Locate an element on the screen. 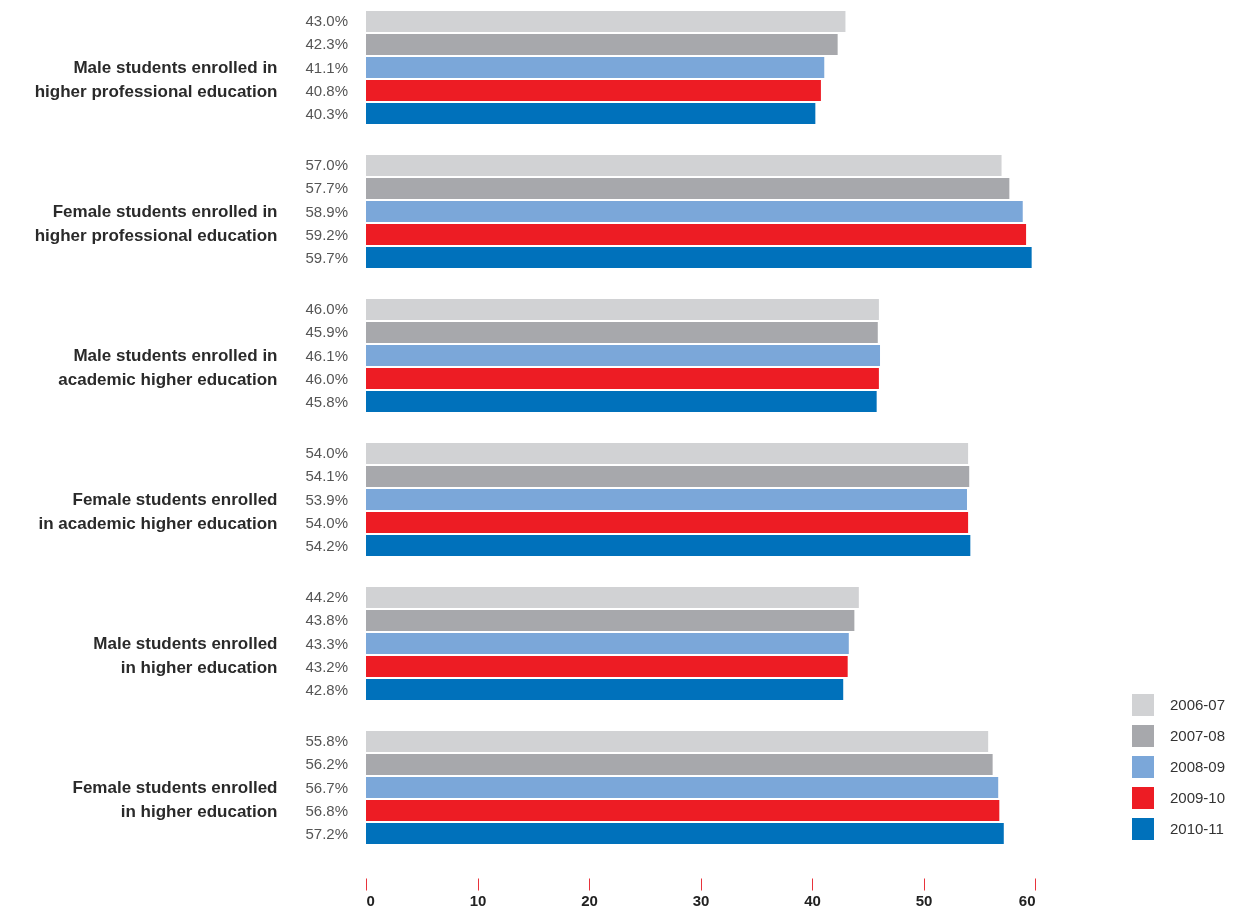 This screenshot has width=1238, height=912. data-label: 57.0% is located at coordinates (326, 165).